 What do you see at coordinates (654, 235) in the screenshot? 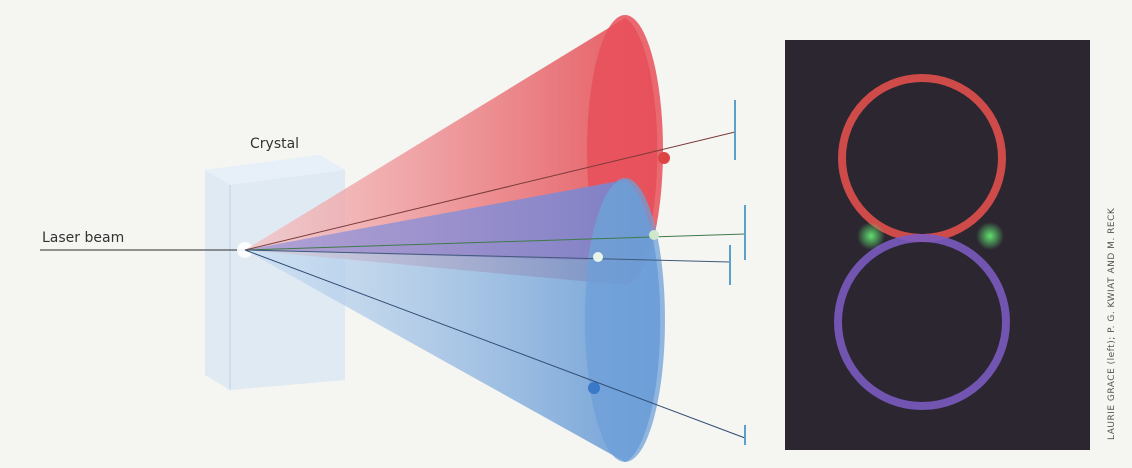
I see `green-photon` at bounding box center [654, 235].